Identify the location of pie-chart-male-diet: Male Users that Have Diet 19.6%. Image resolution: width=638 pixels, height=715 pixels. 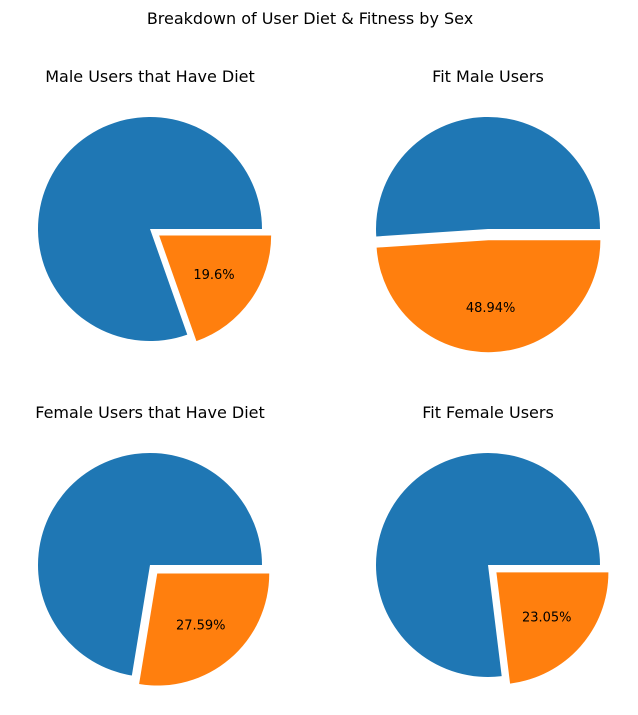
(155, 204).